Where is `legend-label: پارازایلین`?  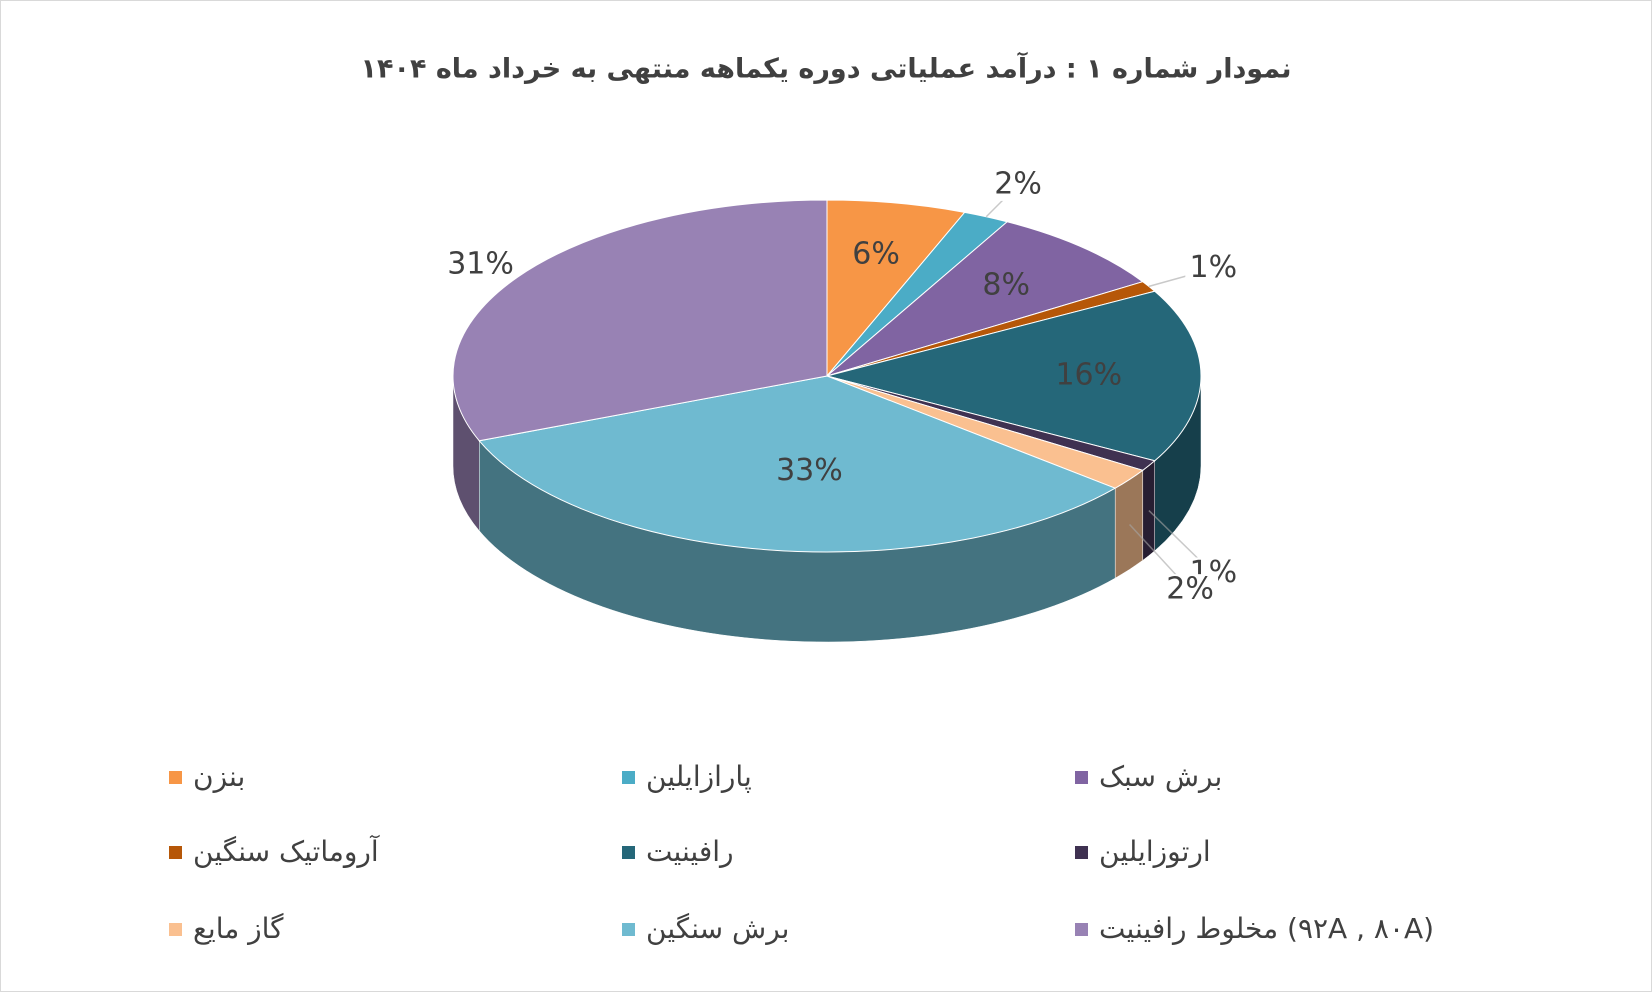
legend-label: پارازایلین is located at coordinates (699, 776).